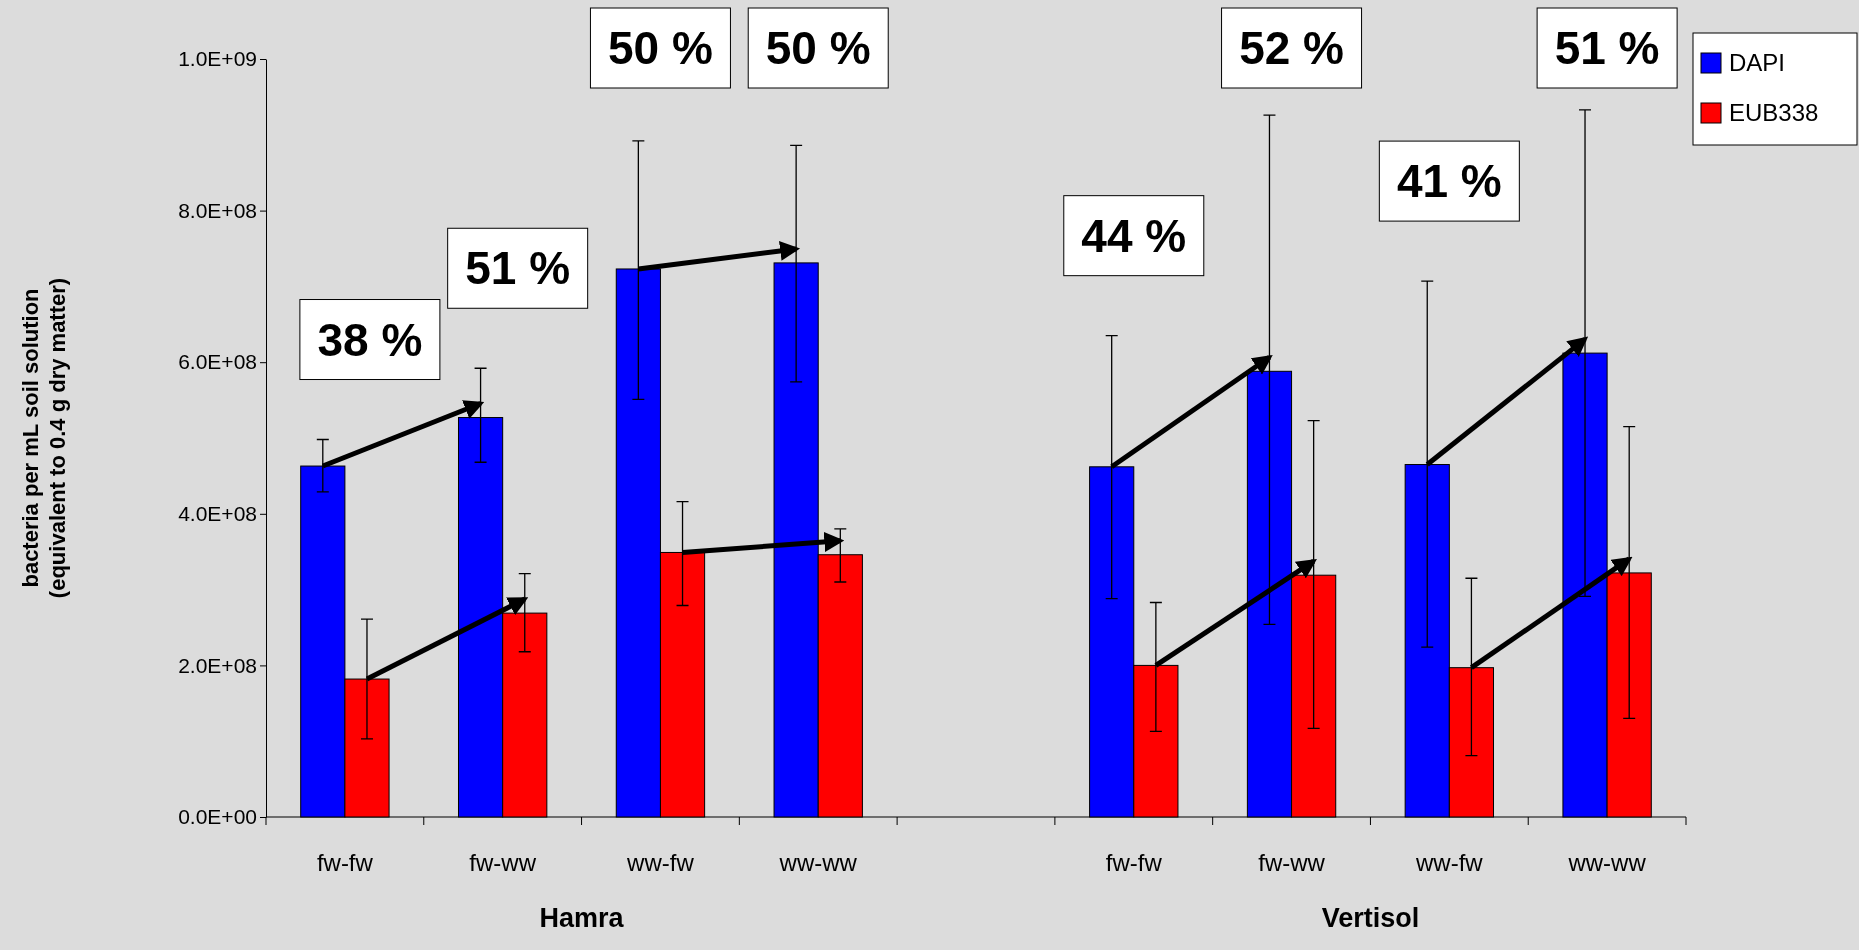 The height and width of the screenshot is (950, 1859). I want to click on y-tick-label: 1.0E+09, so click(217, 59).